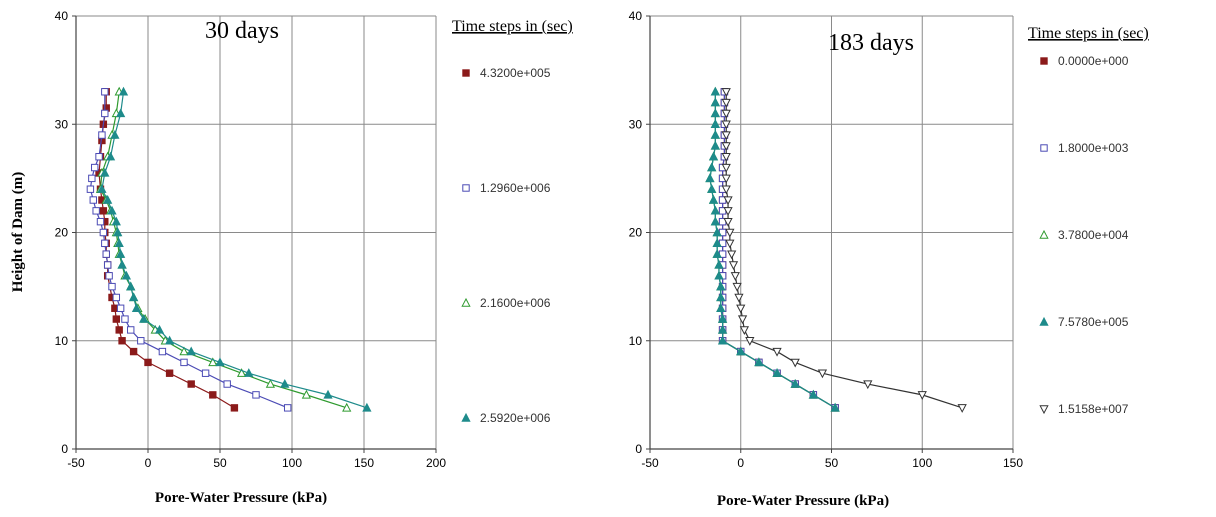  Describe the element at coordinates (650, 463) in the screenshot. I see `x-tick-label: -50` at that location.